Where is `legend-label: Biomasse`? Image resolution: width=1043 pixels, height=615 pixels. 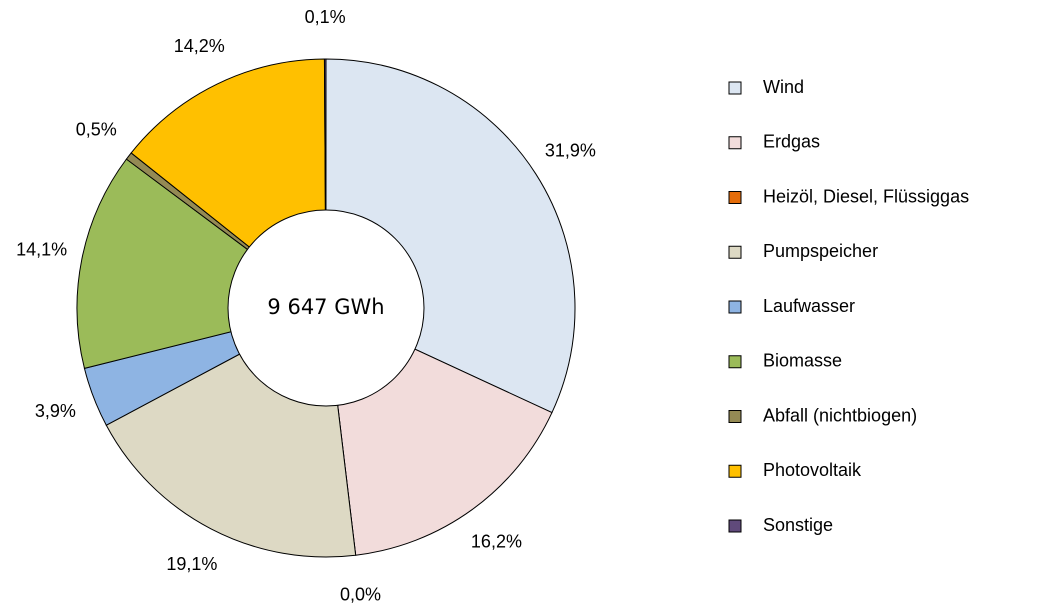 legend-label: Biomasse is located at coordinates (802, 361).